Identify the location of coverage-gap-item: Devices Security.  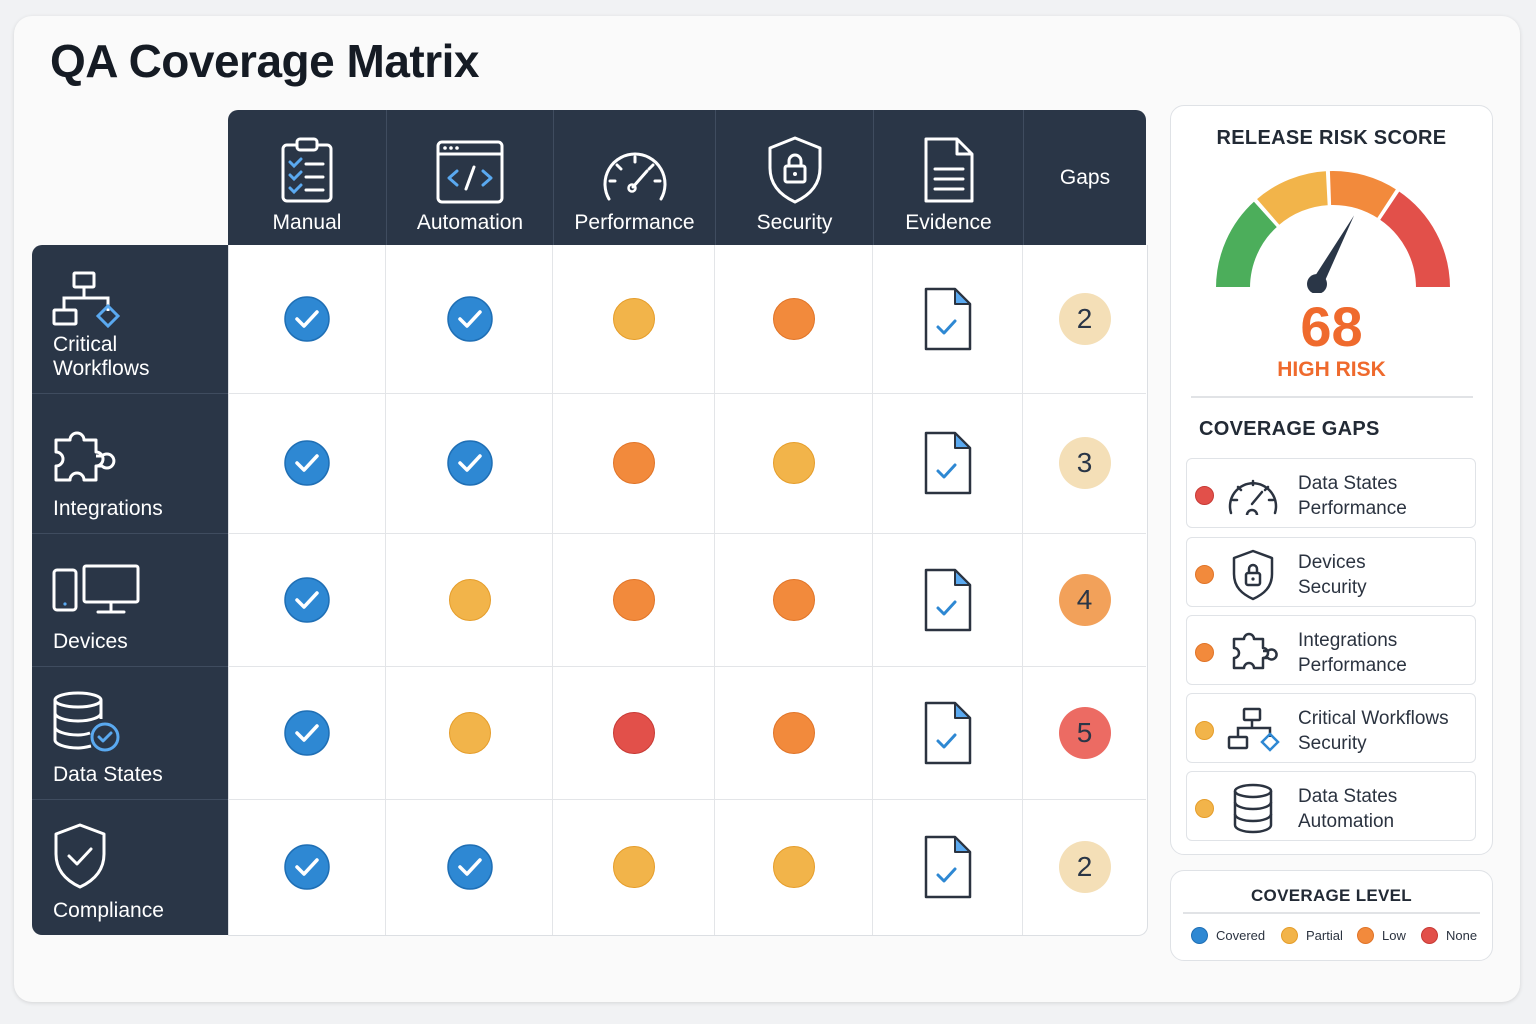
(1331, 572).